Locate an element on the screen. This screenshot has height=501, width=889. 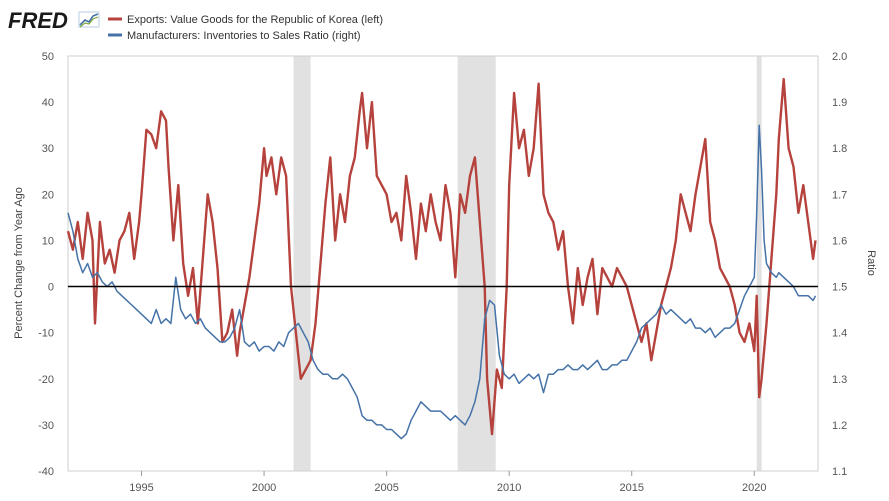
x-tick-label: 2000 is located at coordinates (264, 488).